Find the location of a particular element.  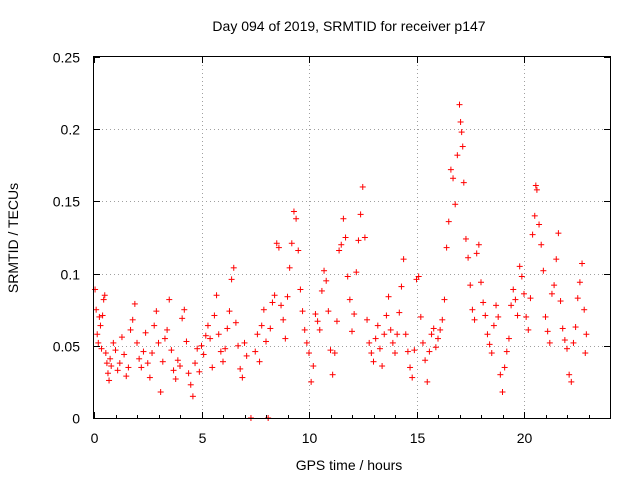

x-tick-label: 10 is located at coordinates (310, 438).